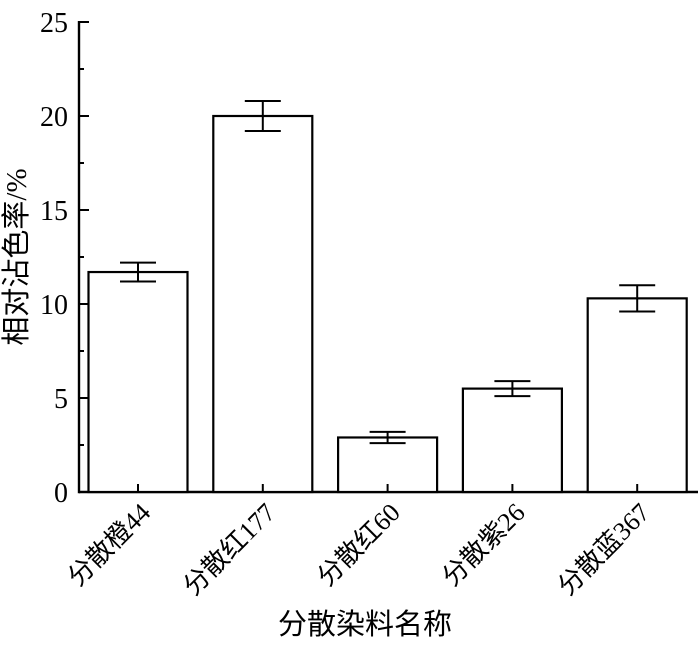  Describe the element at coordinates (229, 549) in the screenshot. I see `x-category-label: 分散红177` at that location.